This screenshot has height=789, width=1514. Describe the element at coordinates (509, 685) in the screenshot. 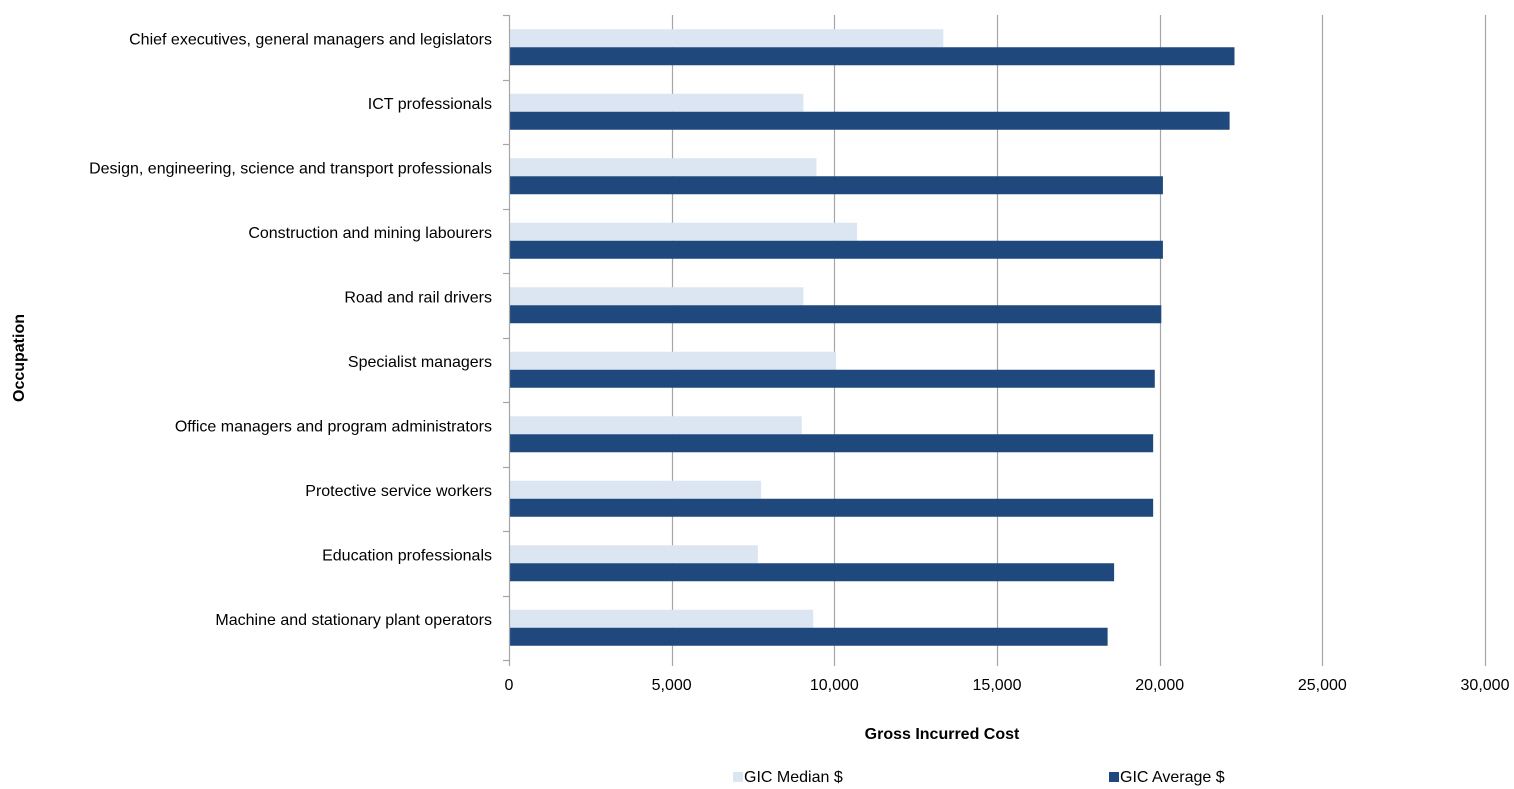

I see `x-tick-label: 0` at that location.